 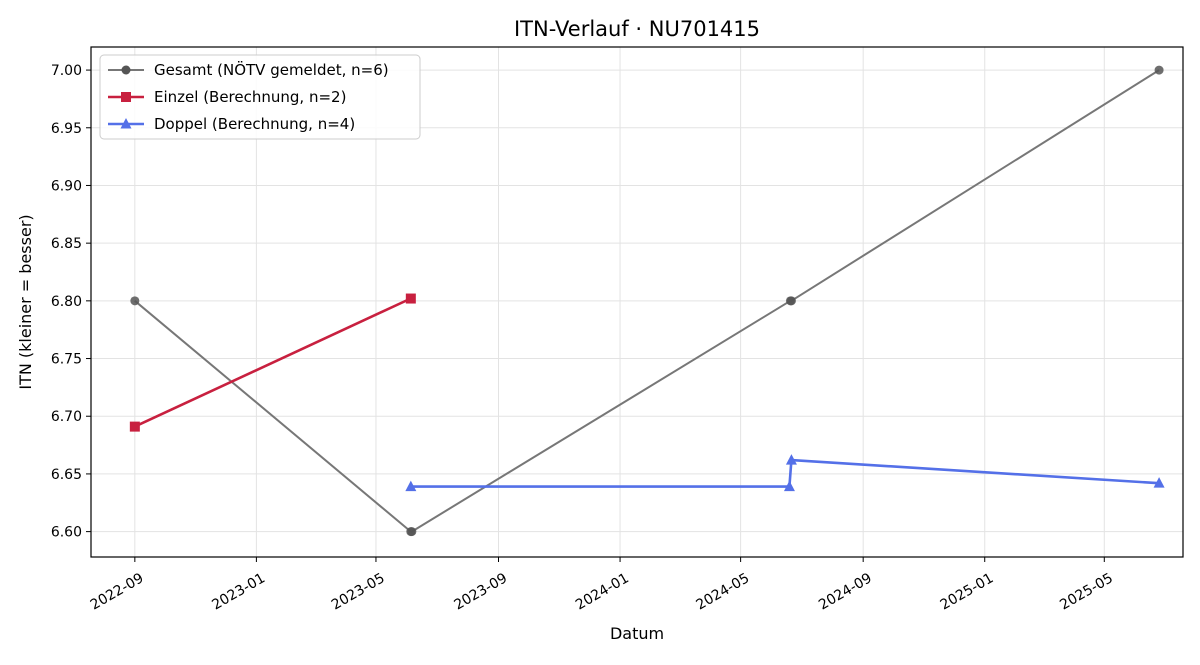 I want to click on y-tick-label: 6.90, so click(x=66, y=186).